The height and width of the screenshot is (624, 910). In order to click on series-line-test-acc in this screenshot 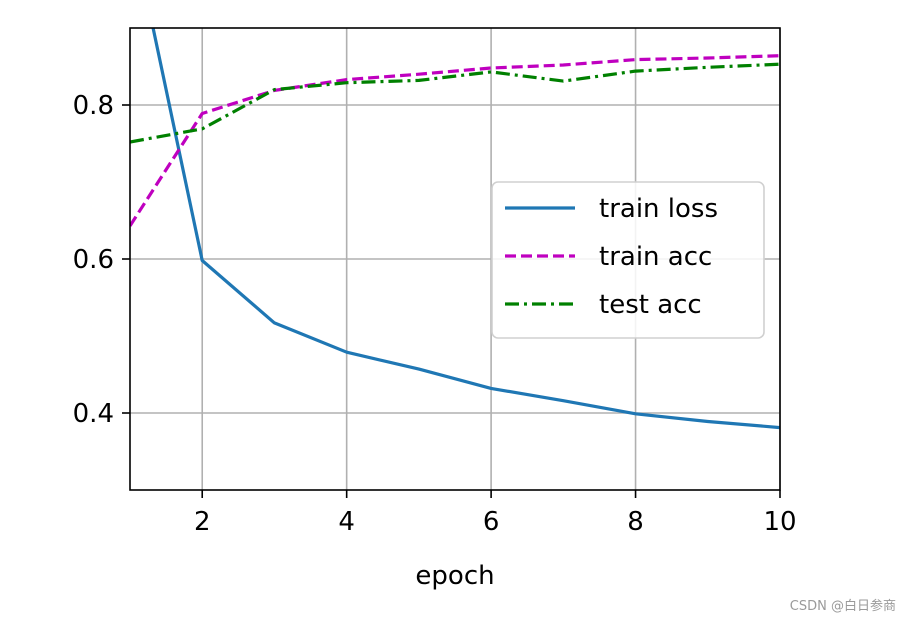, I will do `click(455, 103)`.